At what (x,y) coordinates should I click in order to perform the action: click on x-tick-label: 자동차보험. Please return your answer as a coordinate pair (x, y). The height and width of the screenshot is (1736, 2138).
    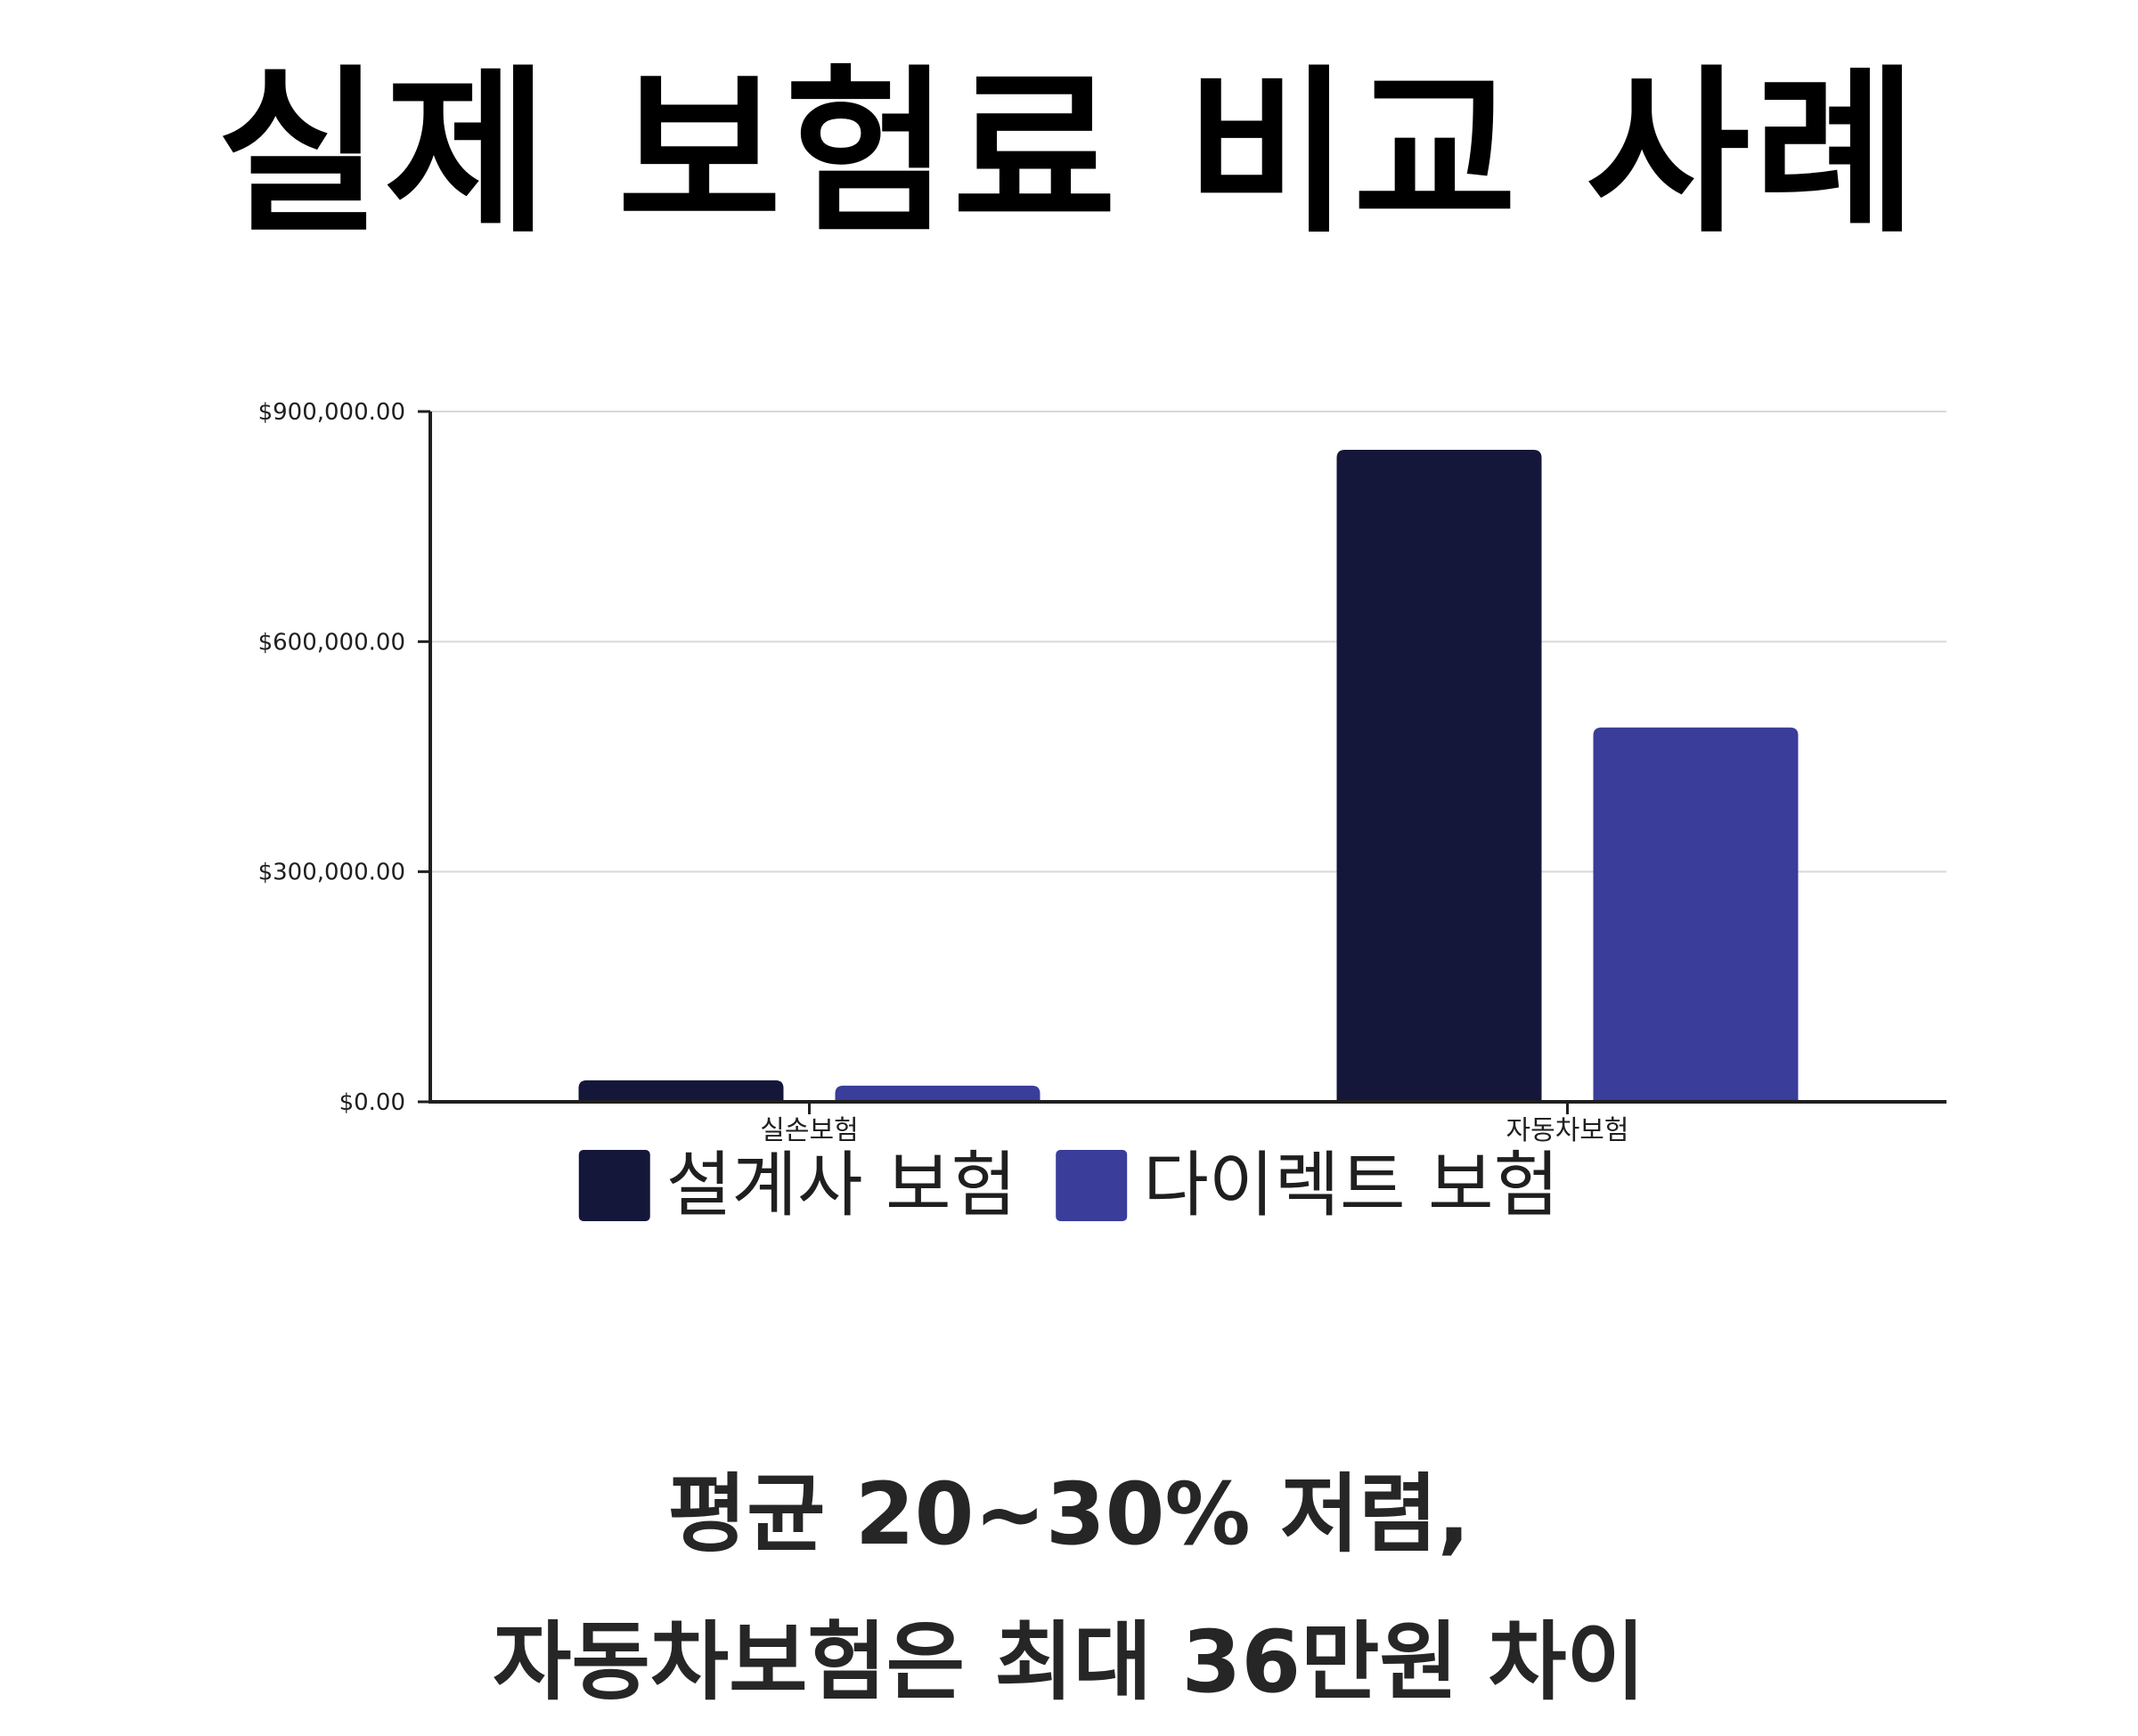
    Looking at the image, I should click on (1567, 1131).